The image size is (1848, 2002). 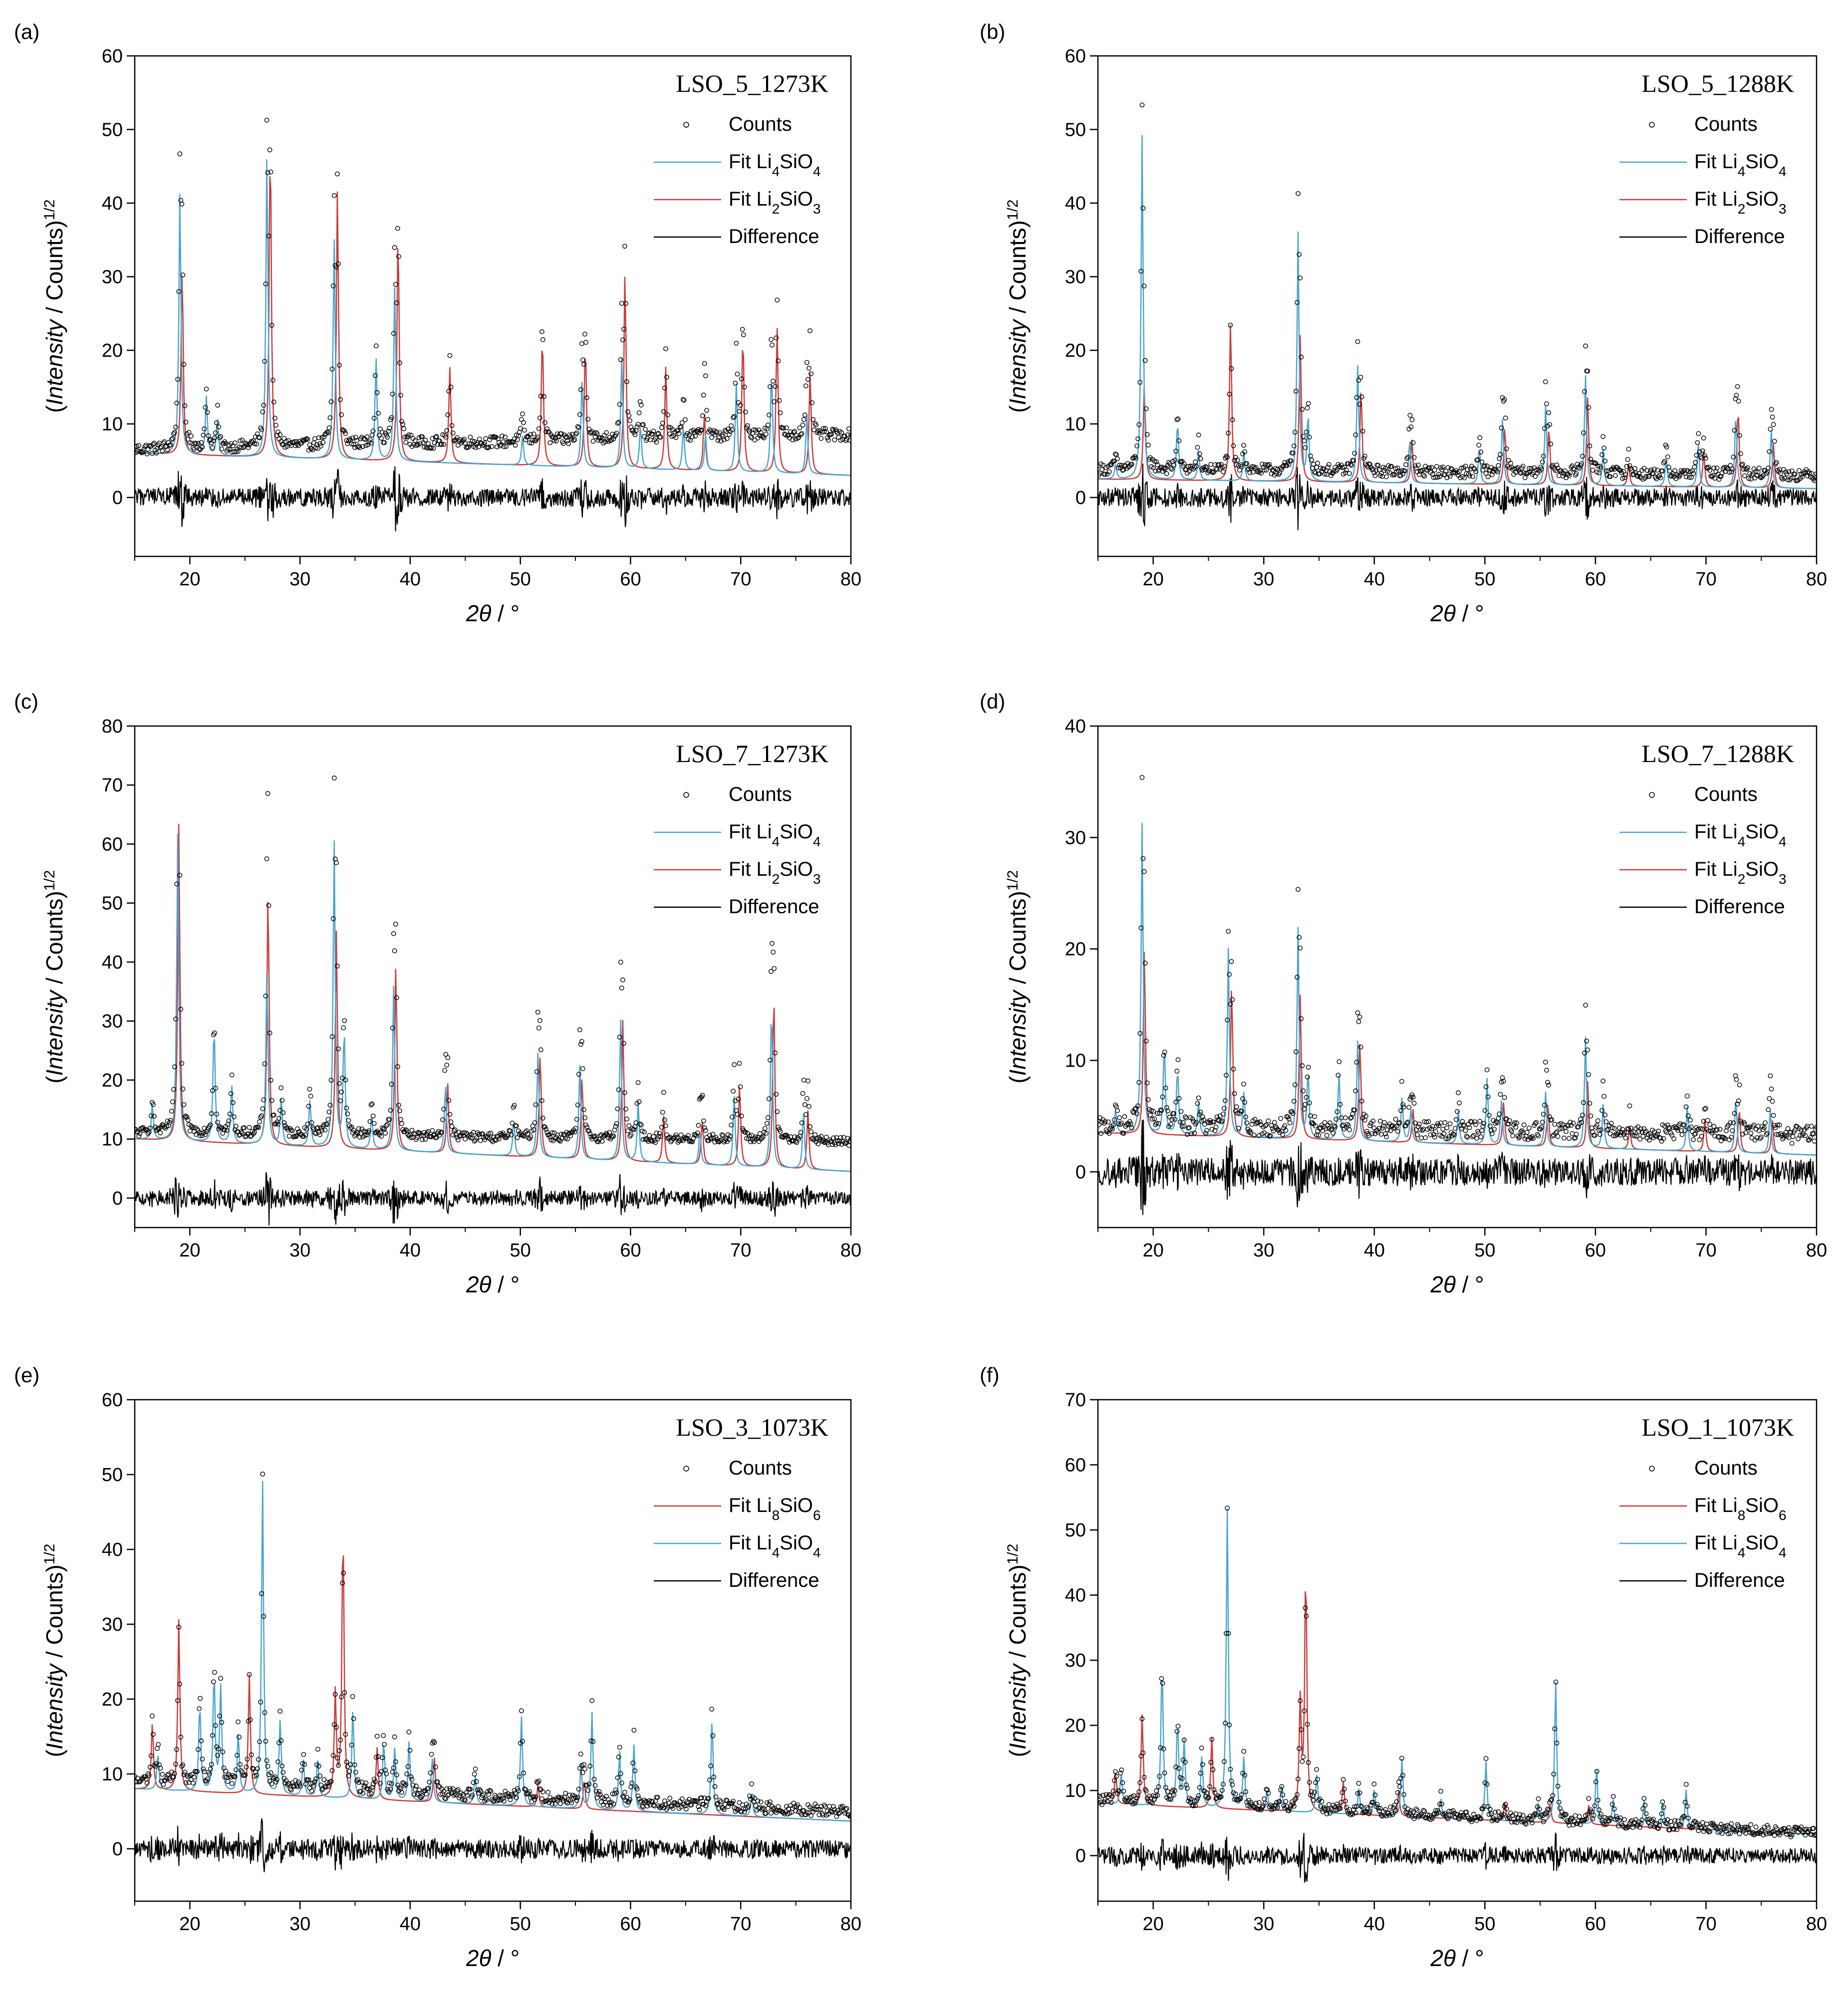 What do you see at coordinates (55, 306) in the screenshot?
I see `y-axis-title: (Intensity / Counts)1/2` at bounding box center [55, 306].